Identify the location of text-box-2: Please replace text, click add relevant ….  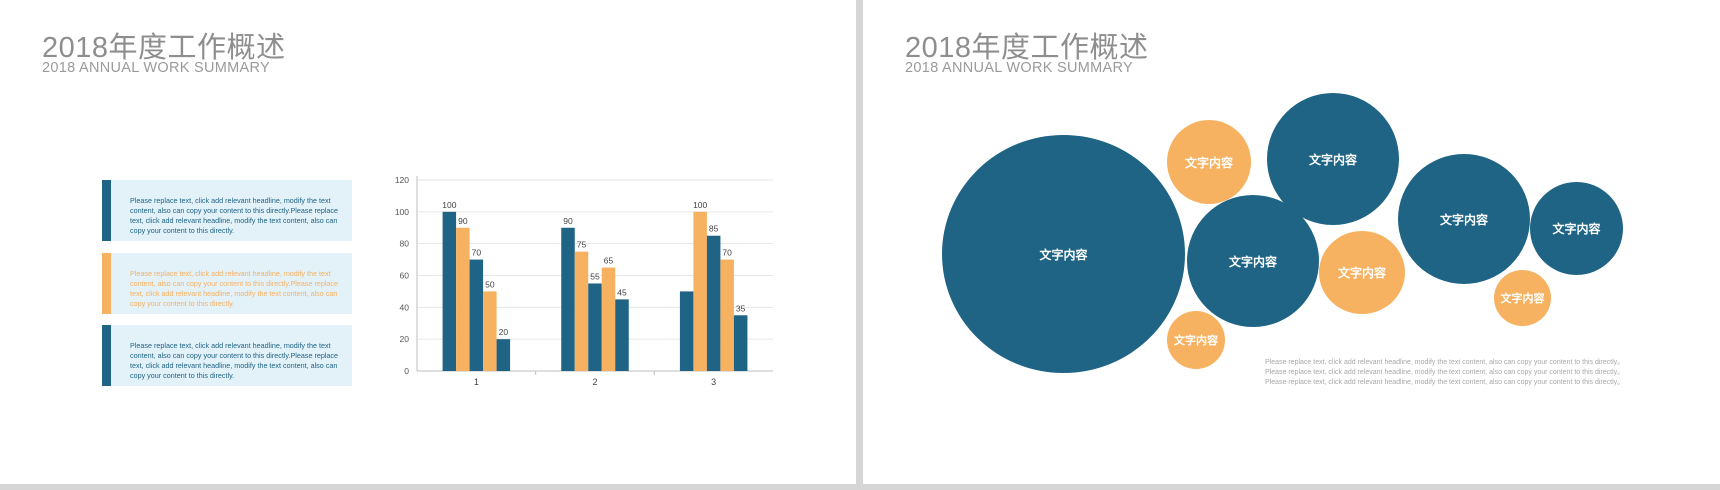
(227, 283).